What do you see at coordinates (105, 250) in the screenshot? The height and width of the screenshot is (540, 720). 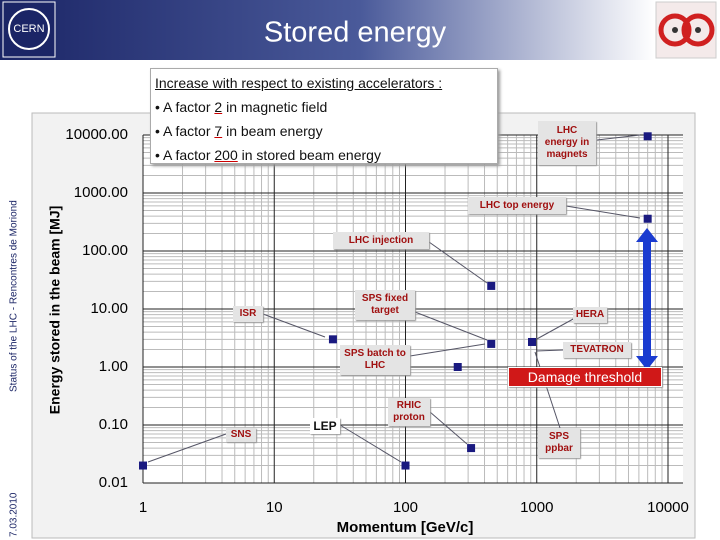 I see `y-tick-label: 100.00` at bounding box center [105, 250].